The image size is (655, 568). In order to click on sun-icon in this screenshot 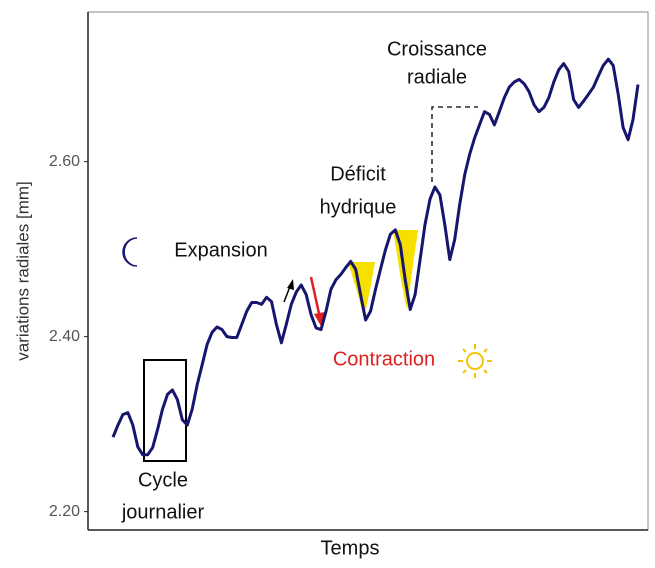, I will do `click(475, 361)`.